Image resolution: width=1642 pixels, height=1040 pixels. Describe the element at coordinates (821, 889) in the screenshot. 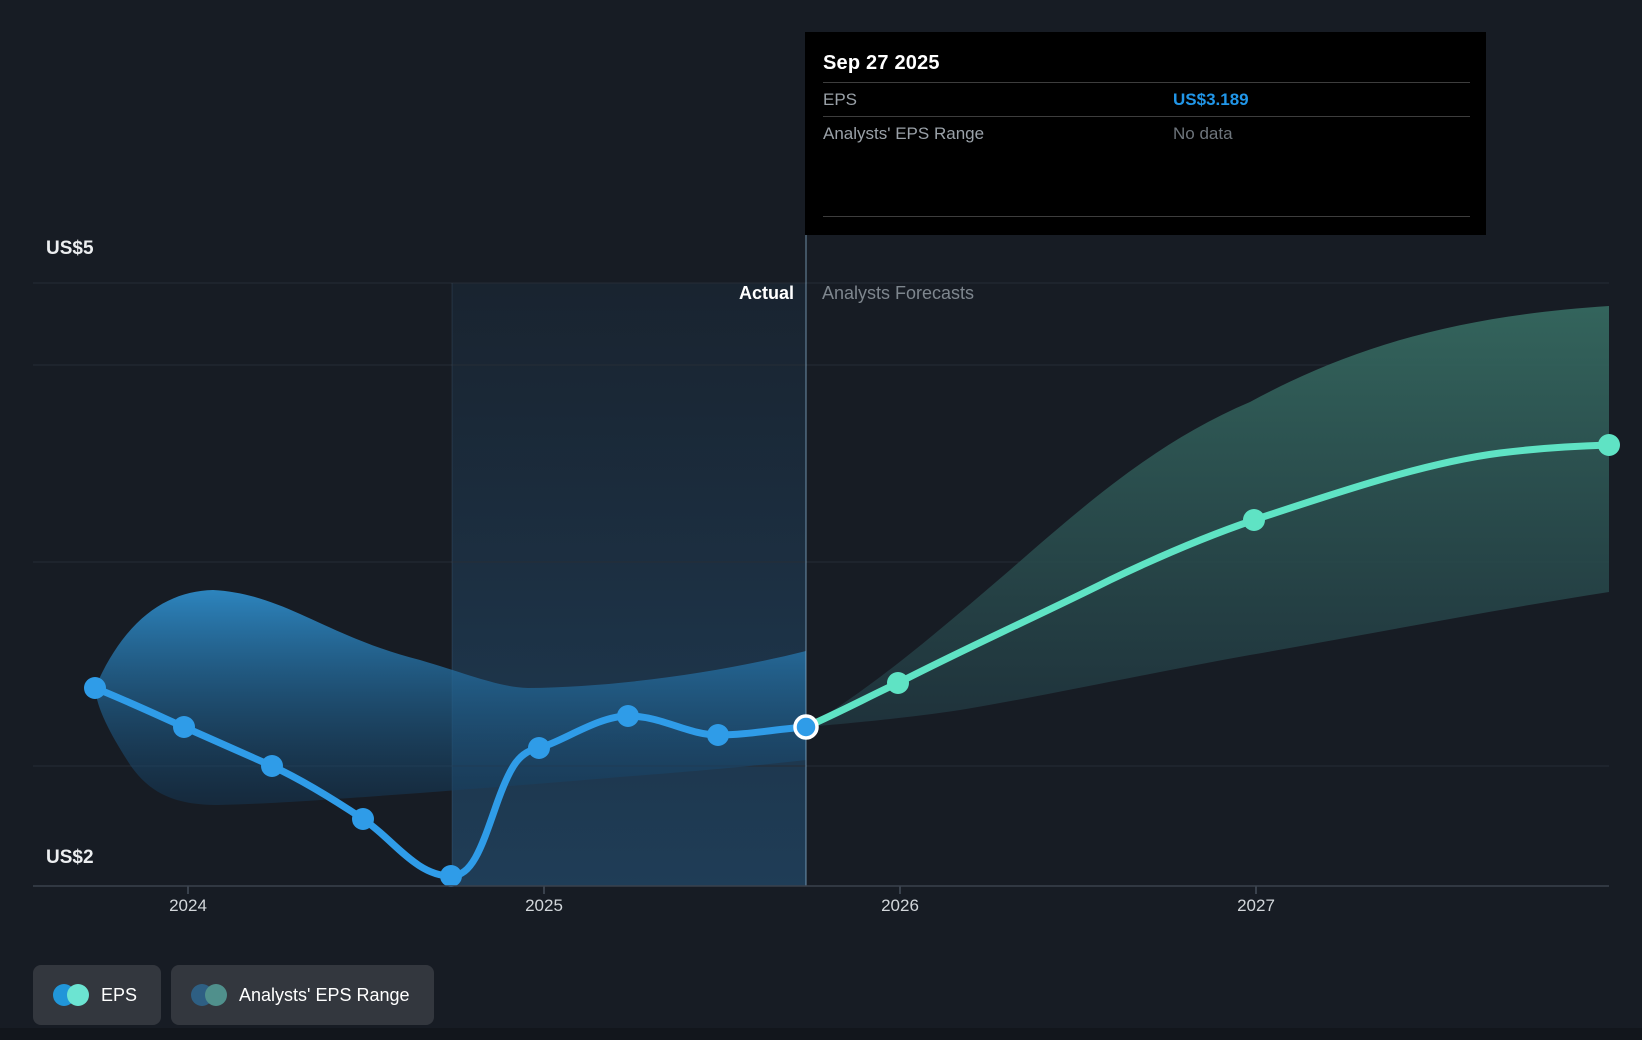

I see `x-axis` at that location.